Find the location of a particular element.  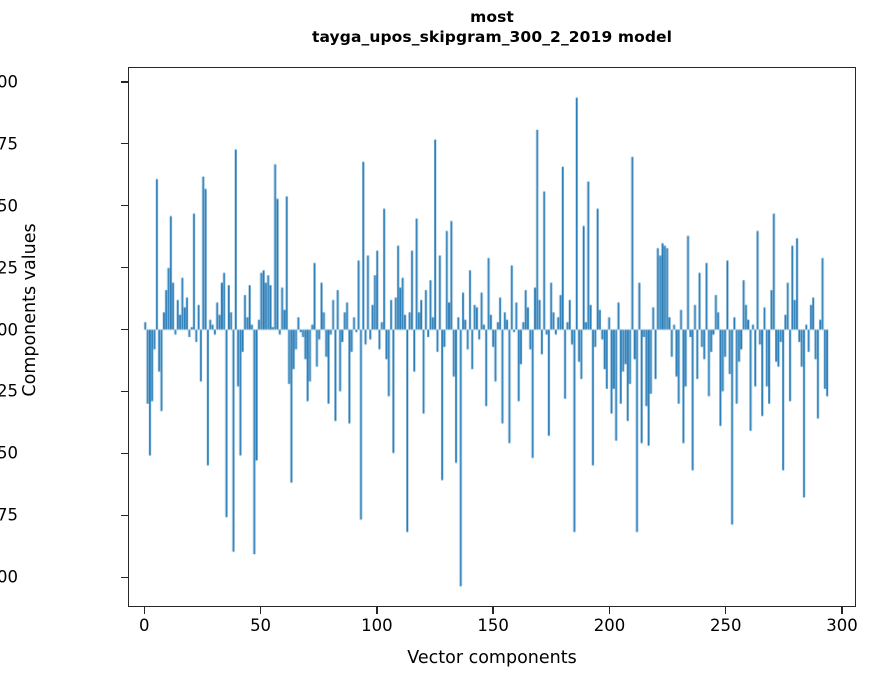

y-axis-tick-label: 0.25 is located at coordinates (9, 268).